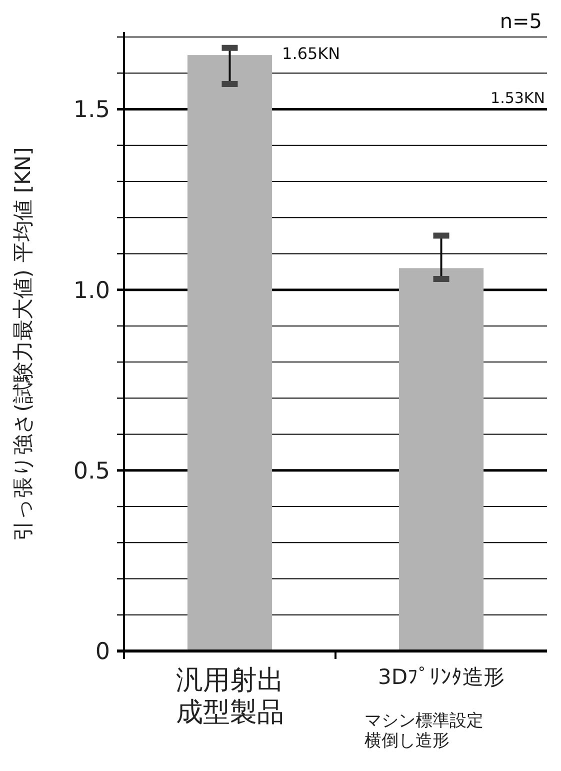 The width and height of the screenshot is (561, 771). I want to click on y-tick-label: 0.5, so click(91, 471).